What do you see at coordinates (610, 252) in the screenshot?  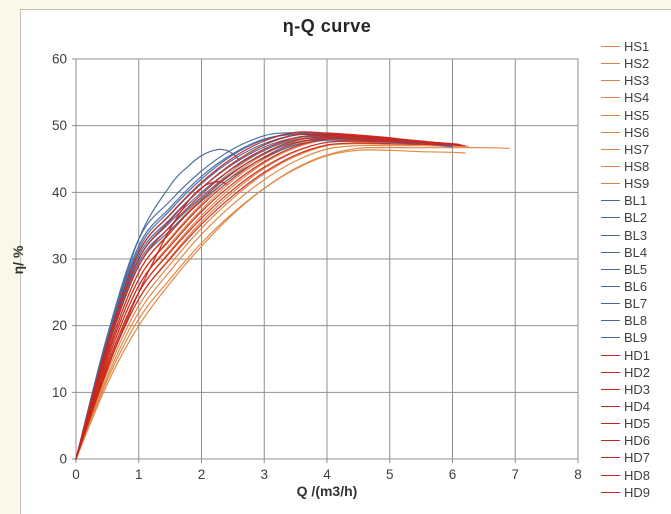 I see `legend-line-swatch-BL4` at bounding box center [610, 252].